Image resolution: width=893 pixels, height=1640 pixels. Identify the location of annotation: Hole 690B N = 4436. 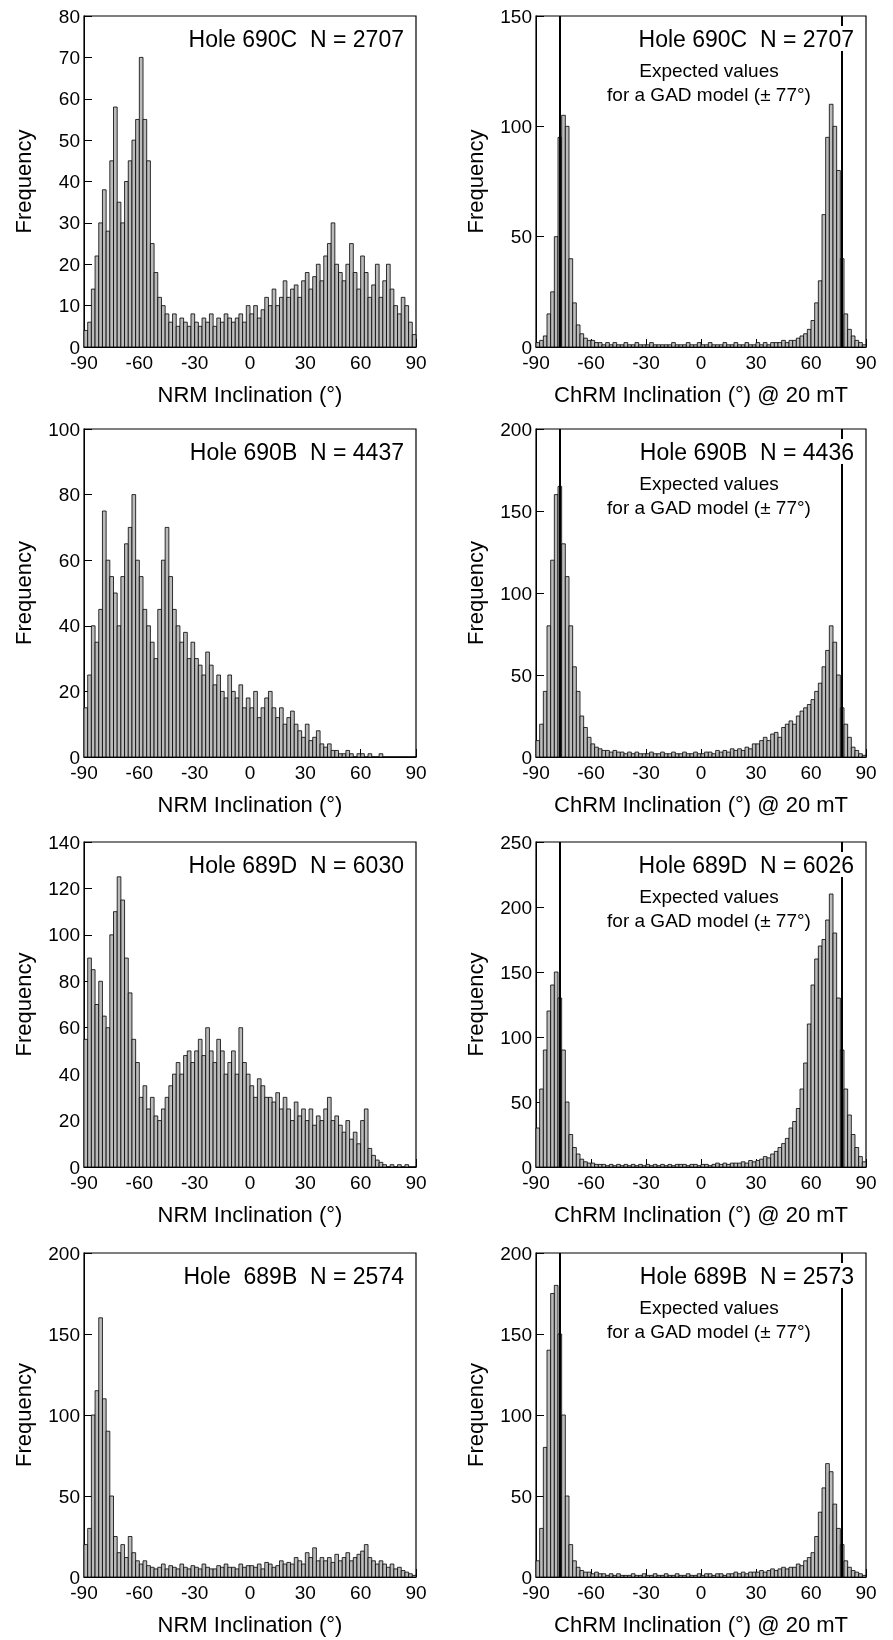
(746, 451).